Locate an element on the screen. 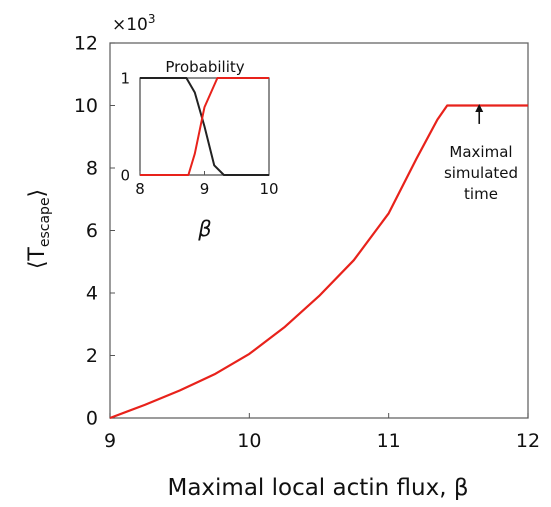  inset-y-tick-label: 1 is located at coordinates (125, 78).